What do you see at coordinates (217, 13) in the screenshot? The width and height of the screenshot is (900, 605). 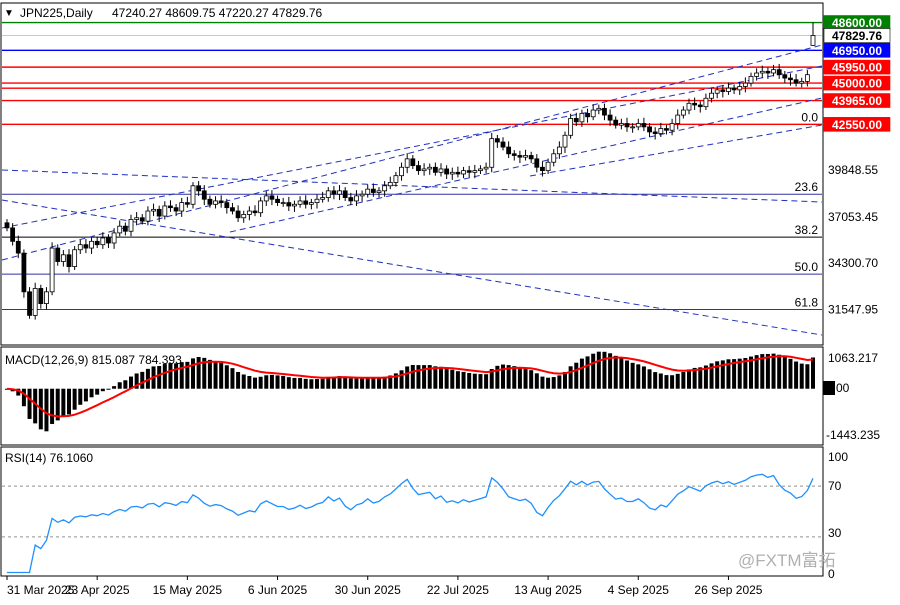 I see `ohlc-values: 47240.27 48609.75 47220.27 47829.76` at bounding box center [217, 13].